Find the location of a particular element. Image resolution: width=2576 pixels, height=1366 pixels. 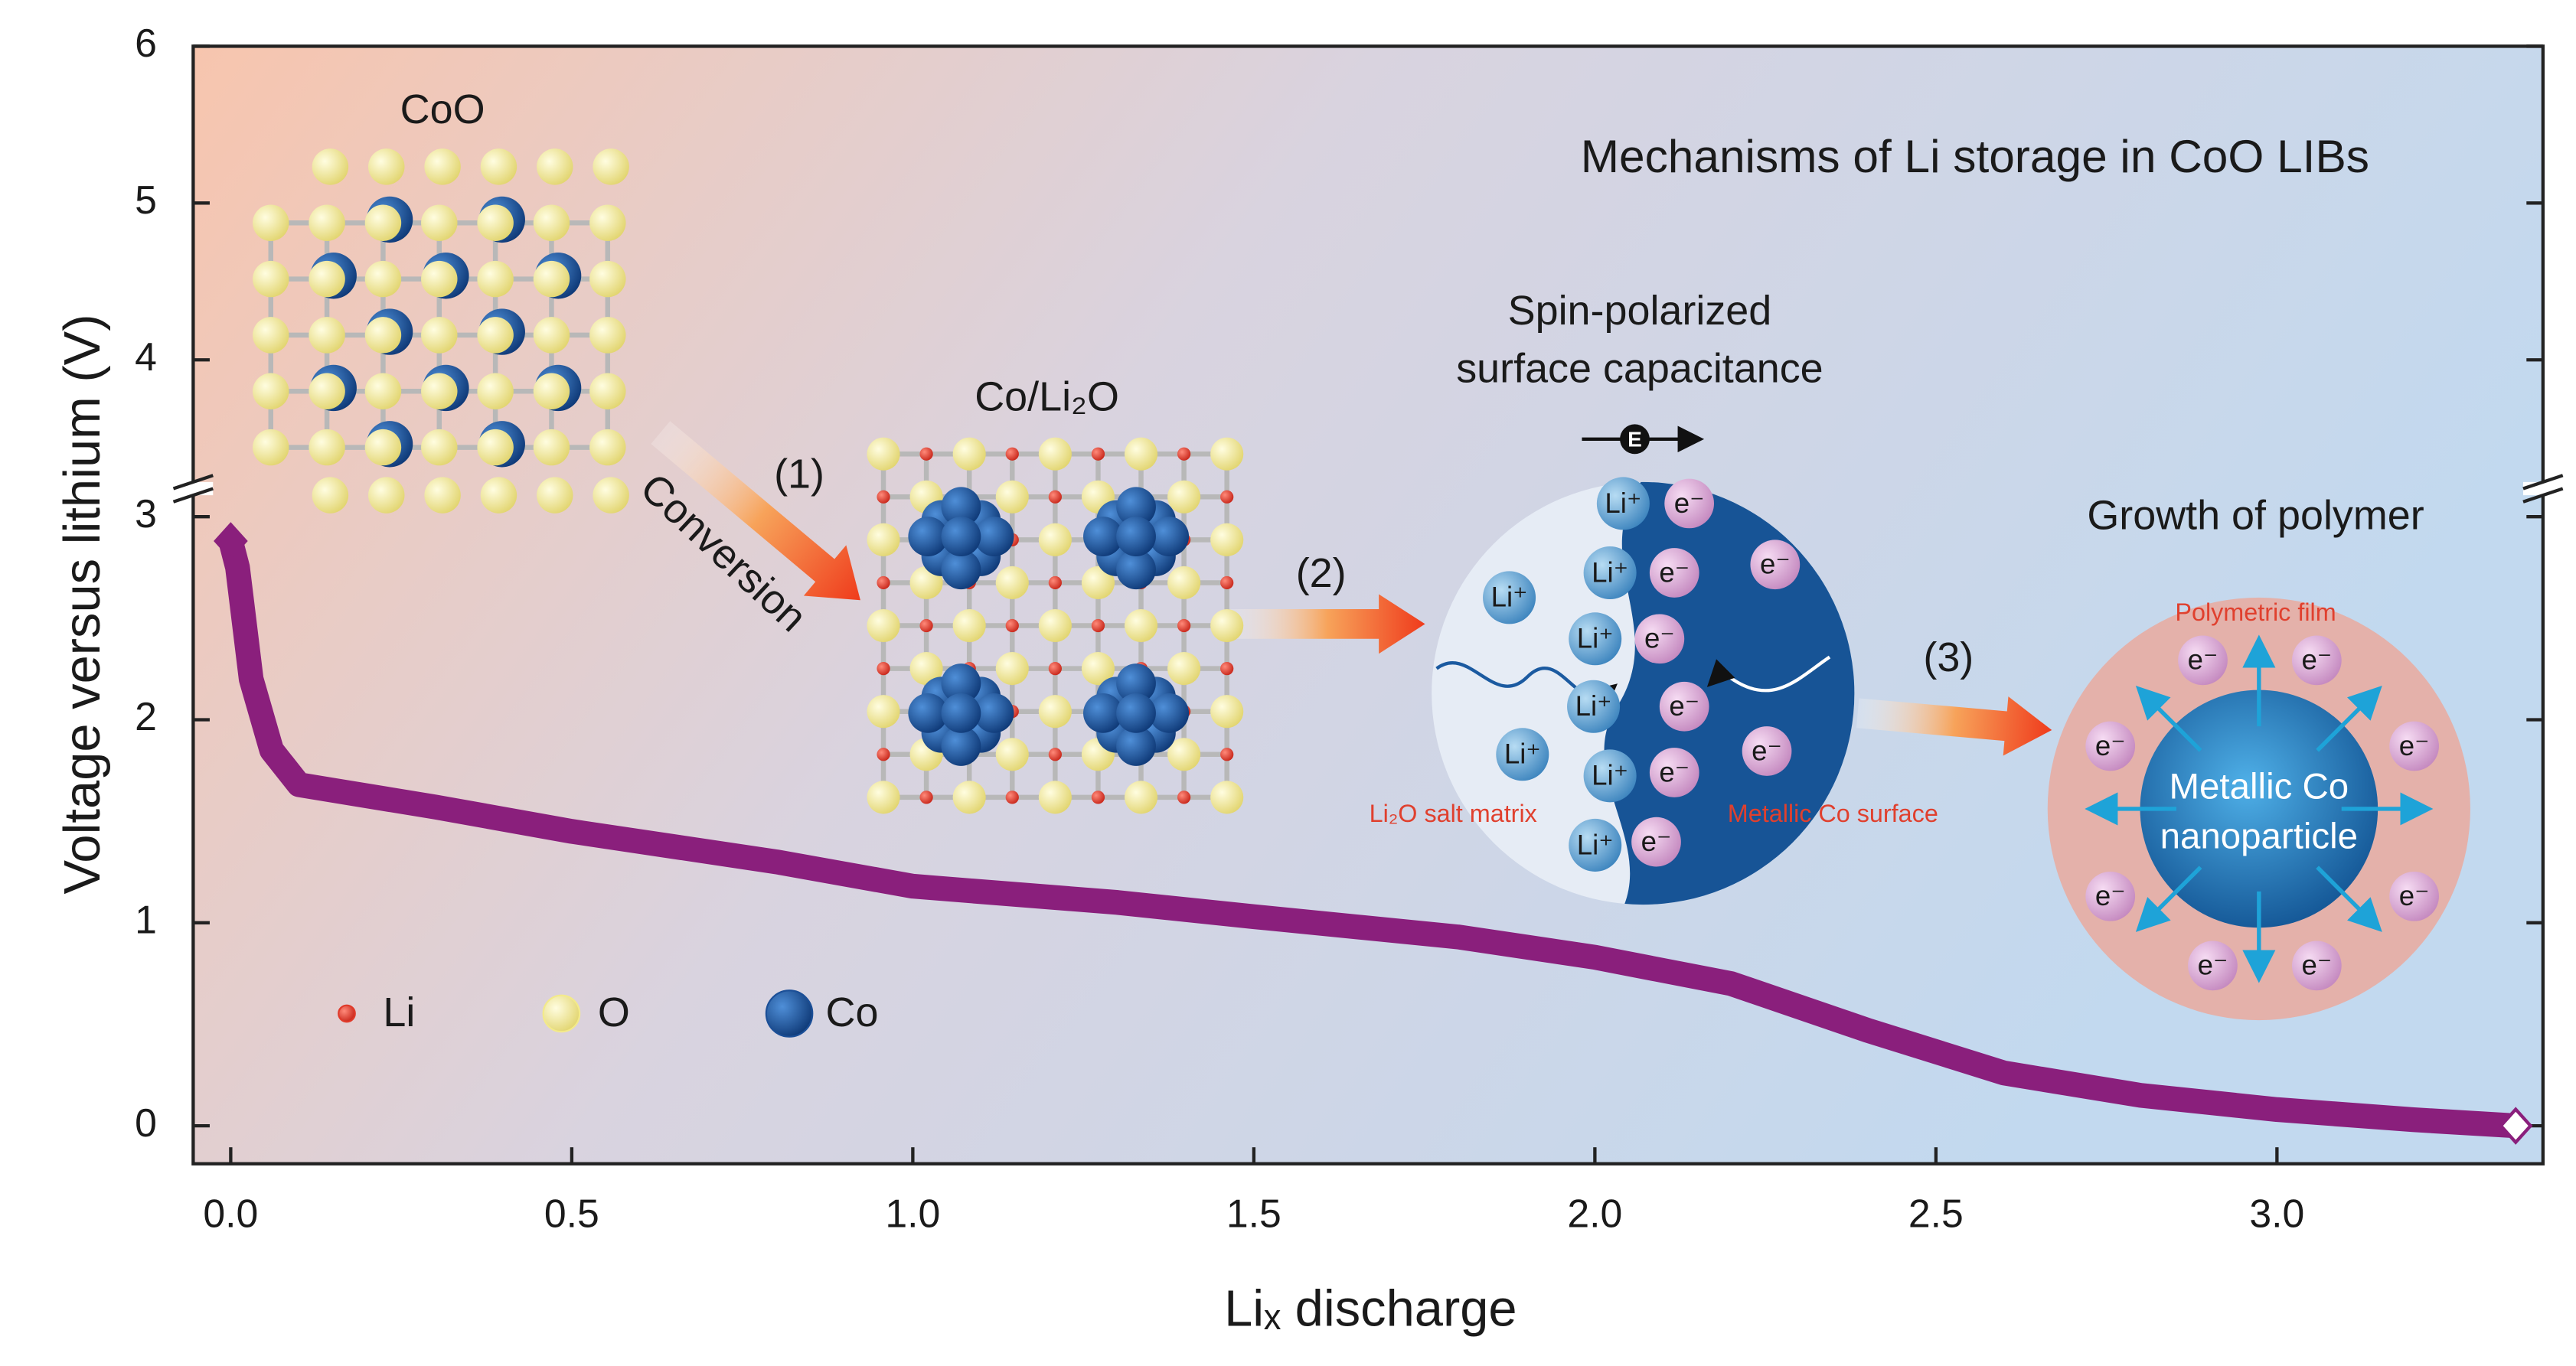

y-tick-label: 0 is located at coordinates (146, 1122).